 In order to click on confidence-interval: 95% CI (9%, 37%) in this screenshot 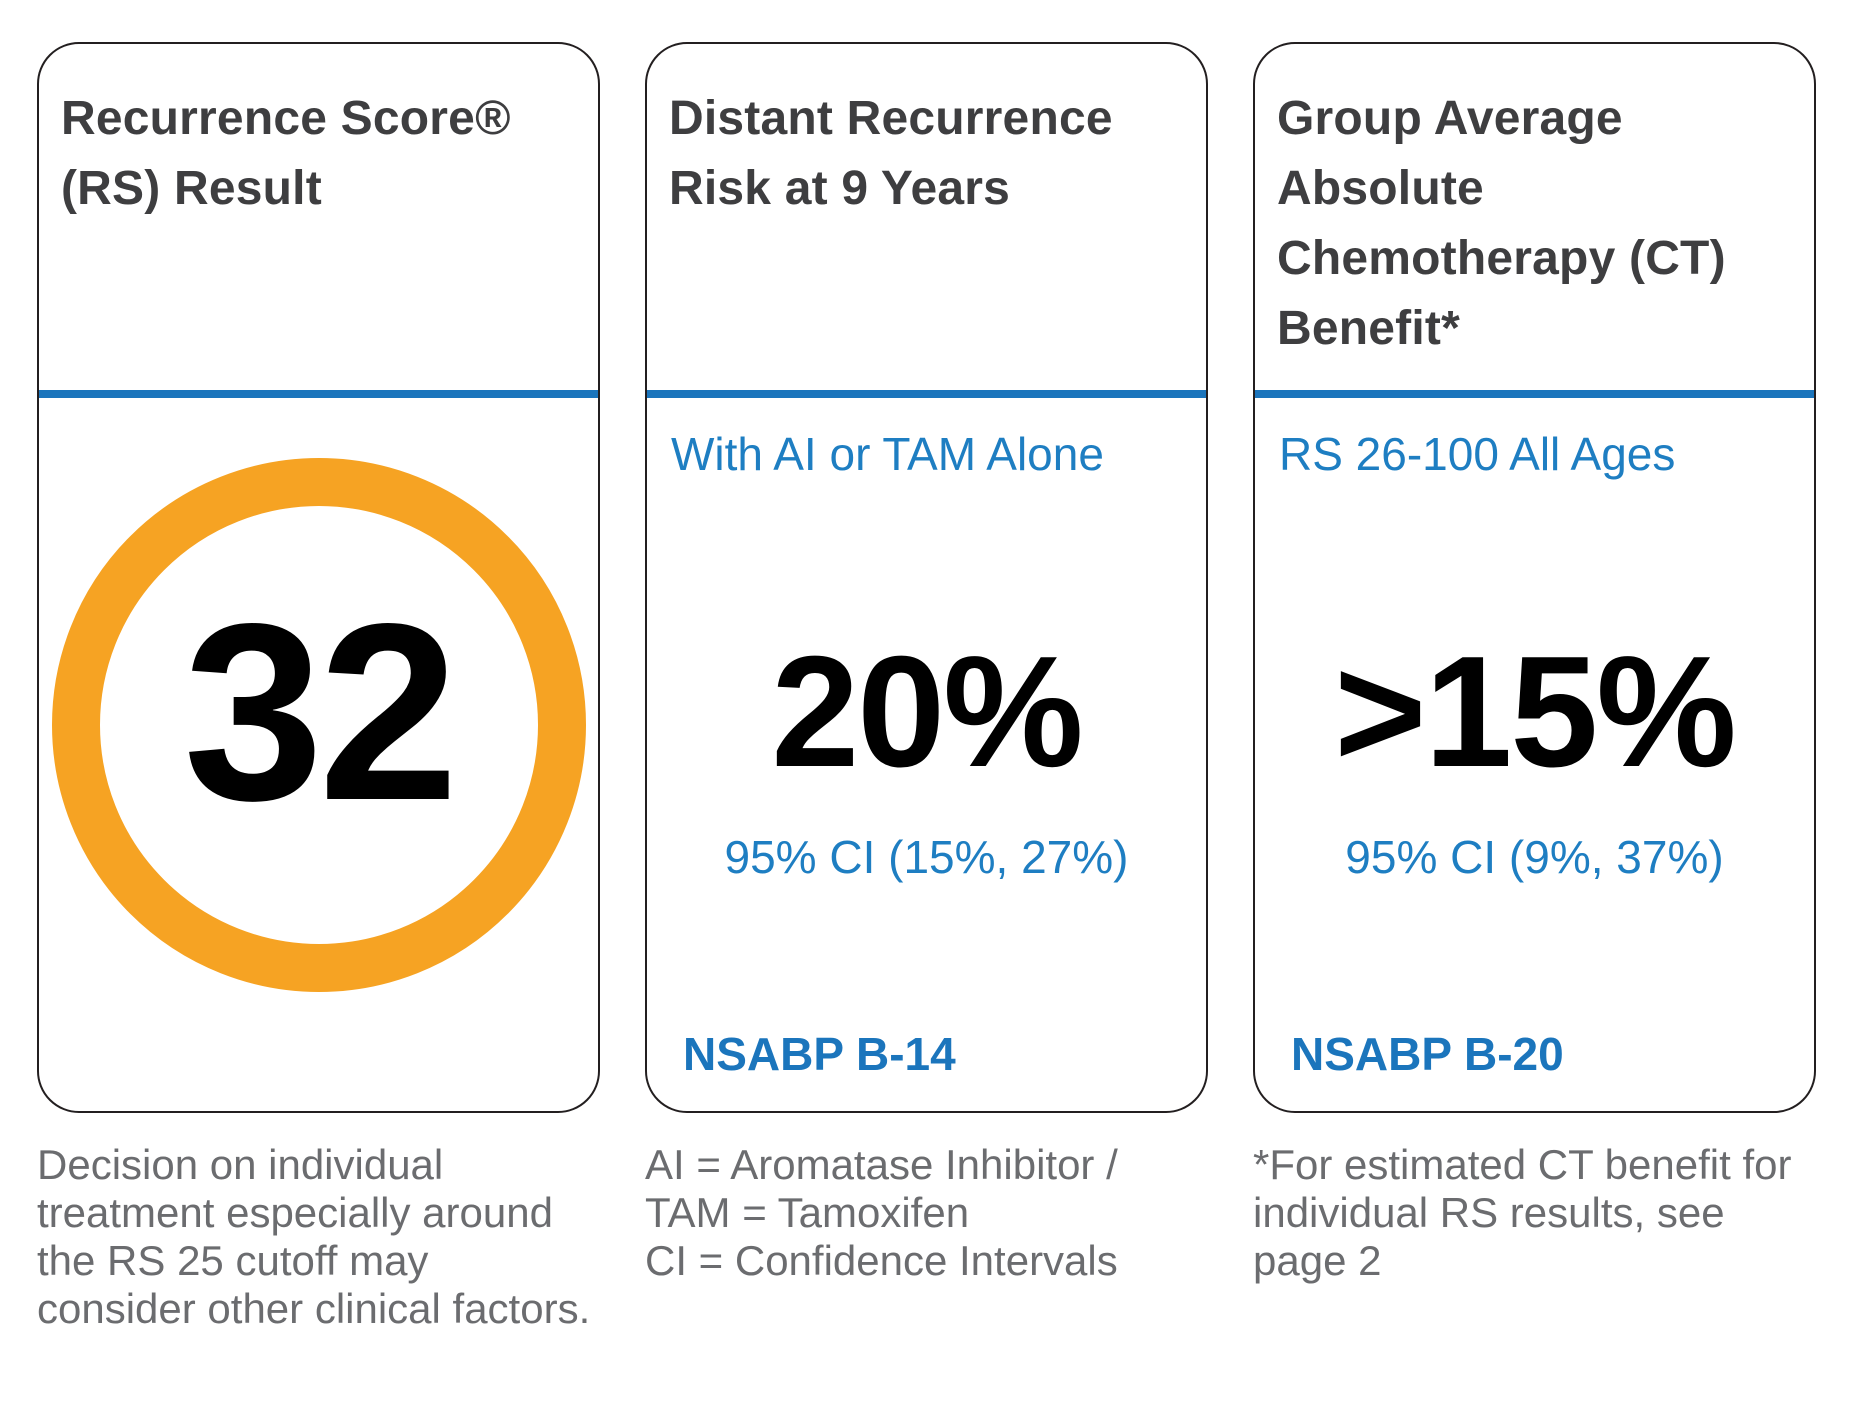, I will do `click(1534, 857)`.